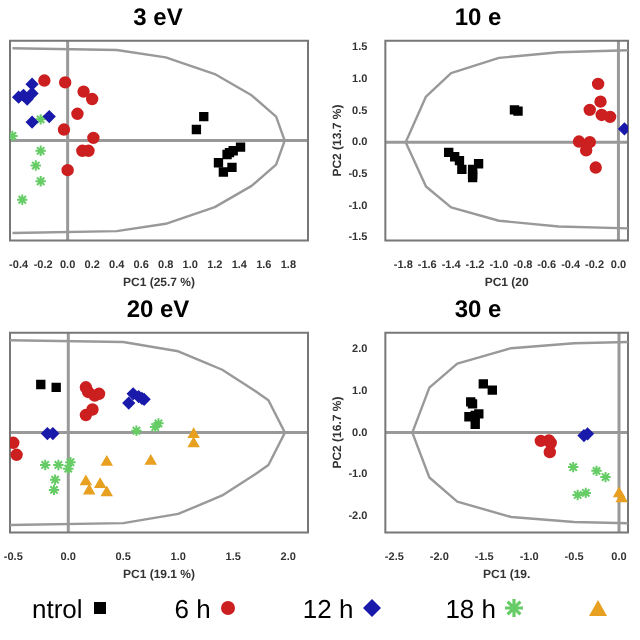 The image size is (640, 640). I want to click on chart-title: 3 eV, so click(158, 17).